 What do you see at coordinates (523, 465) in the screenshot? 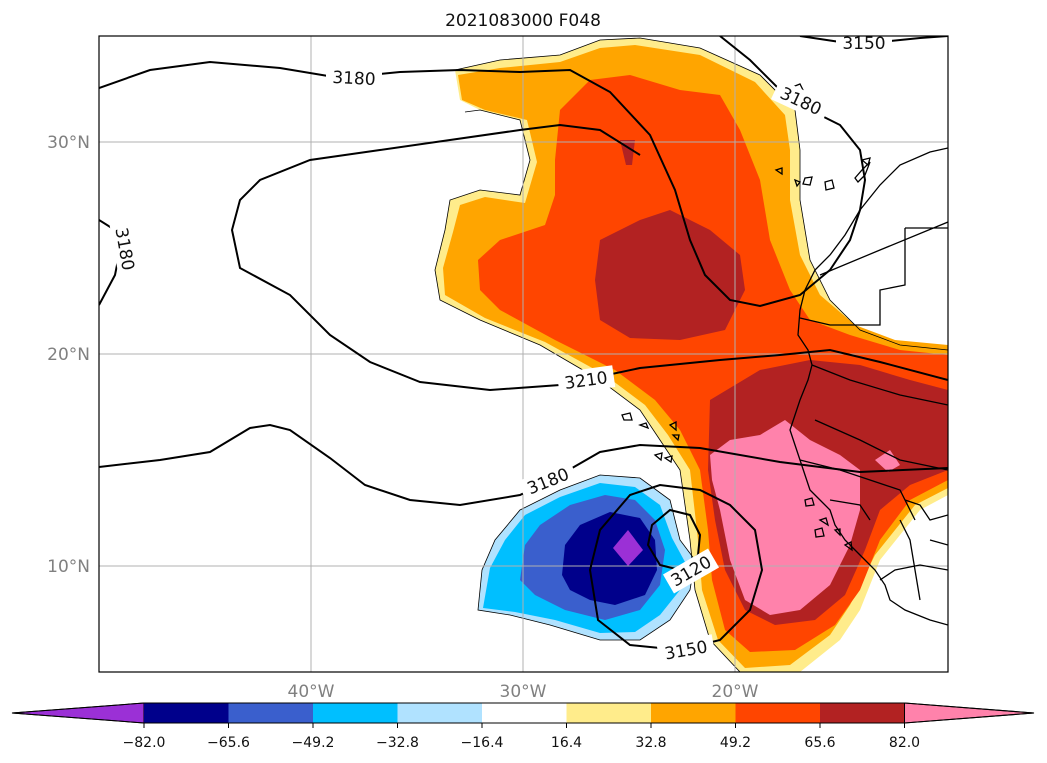
I see `contour-3180-south` at bounding box center [523, 465].